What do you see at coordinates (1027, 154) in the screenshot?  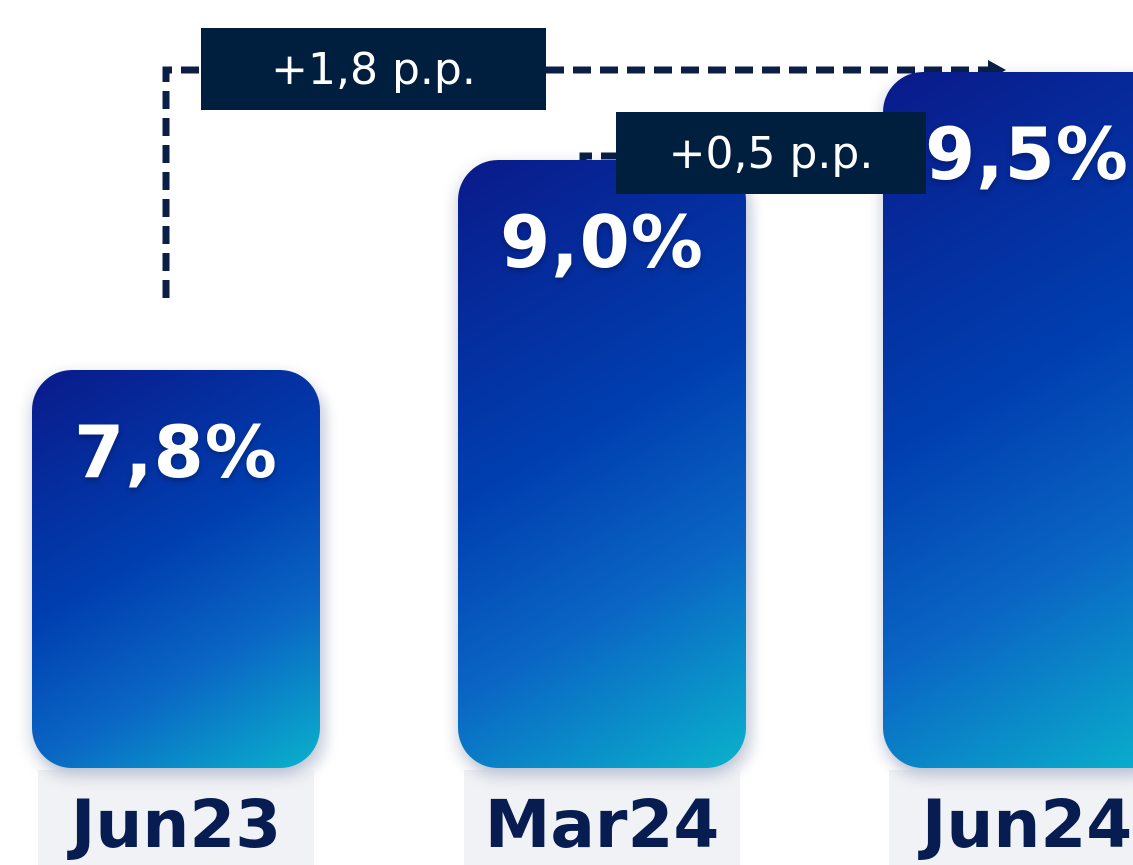 I see `bar-value-label: 9,5%` at bounding box center [1027, 154].